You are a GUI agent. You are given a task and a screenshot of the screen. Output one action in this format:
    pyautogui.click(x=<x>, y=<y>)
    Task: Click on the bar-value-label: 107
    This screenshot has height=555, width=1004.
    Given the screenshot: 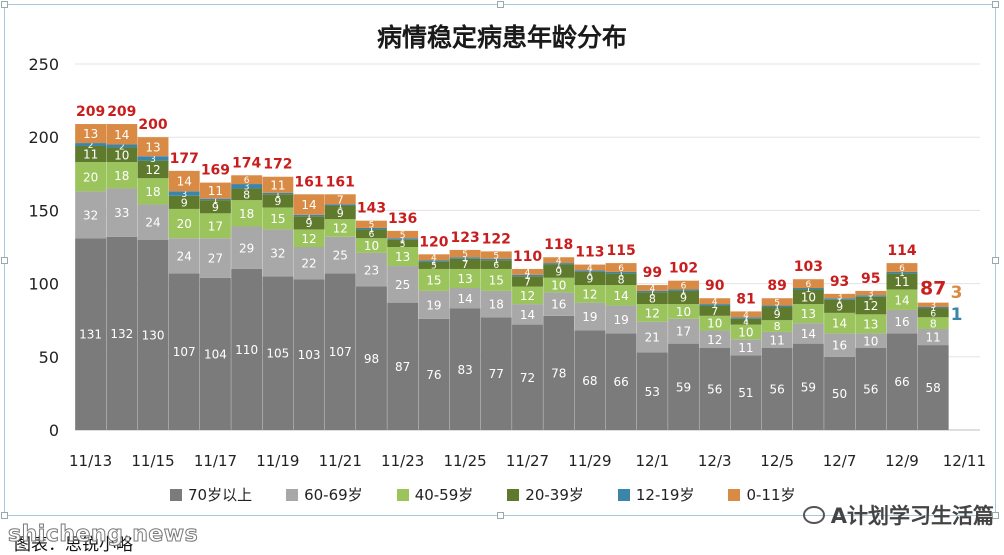 What is the action you would take?
    pyautogui.click(x=184, y=352)
    